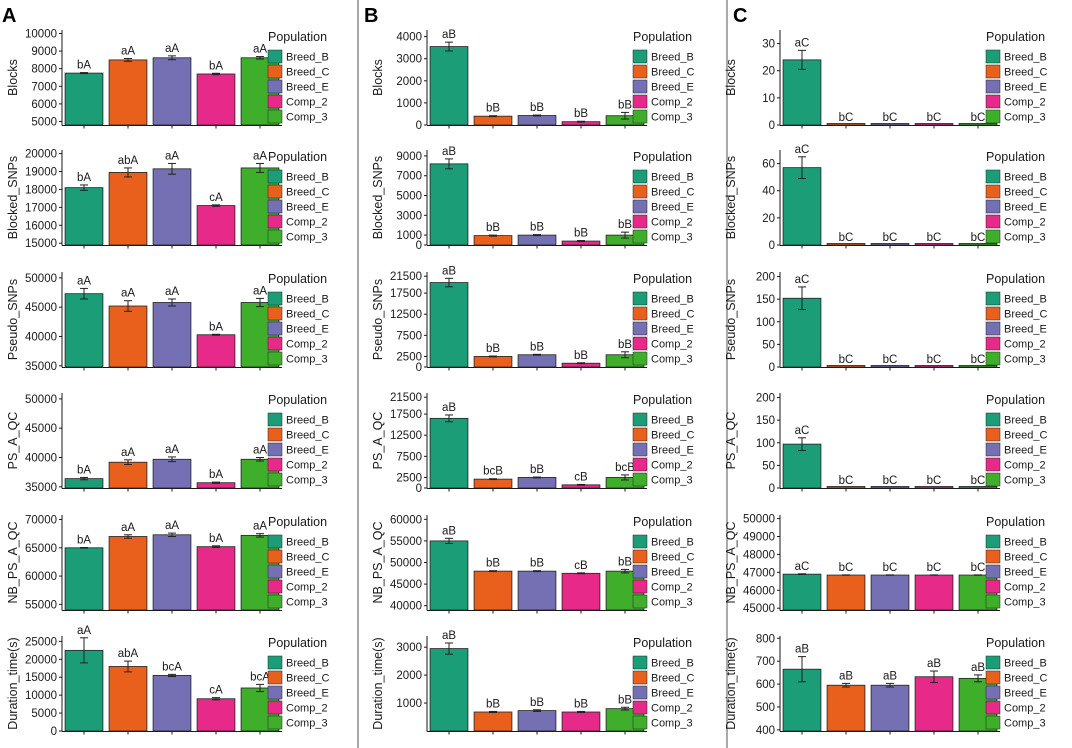 Image resolution: width=1072 pixels, height=748 pixels. Describe the element at coordinates (406, 277) in the screenshot. I see `y-tick-label: 21500` at that location.